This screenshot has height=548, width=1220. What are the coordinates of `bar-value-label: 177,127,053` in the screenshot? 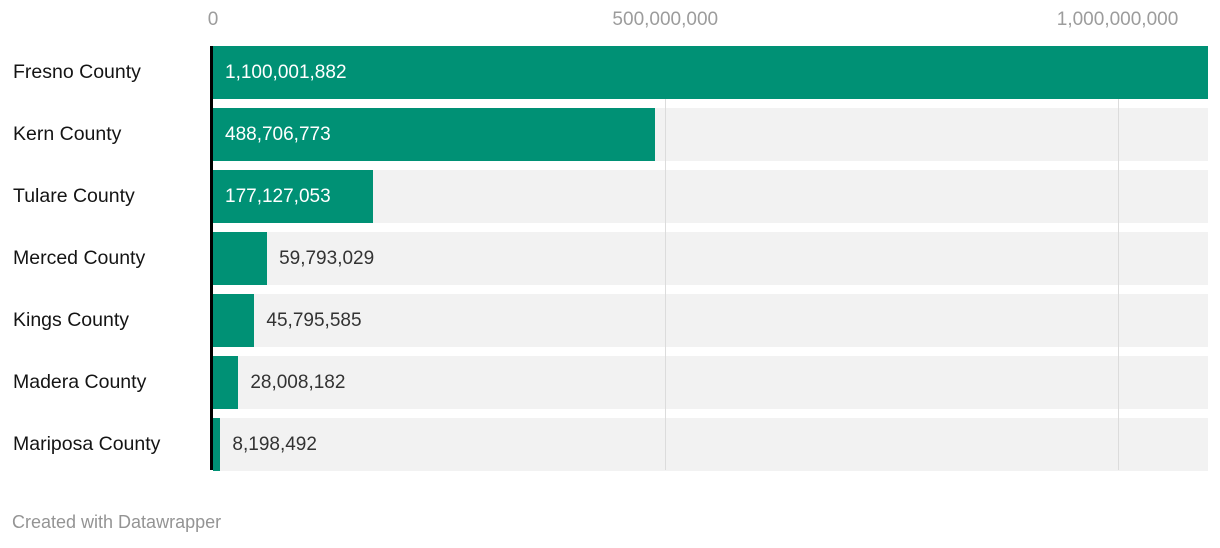 It's located at (278, 196).